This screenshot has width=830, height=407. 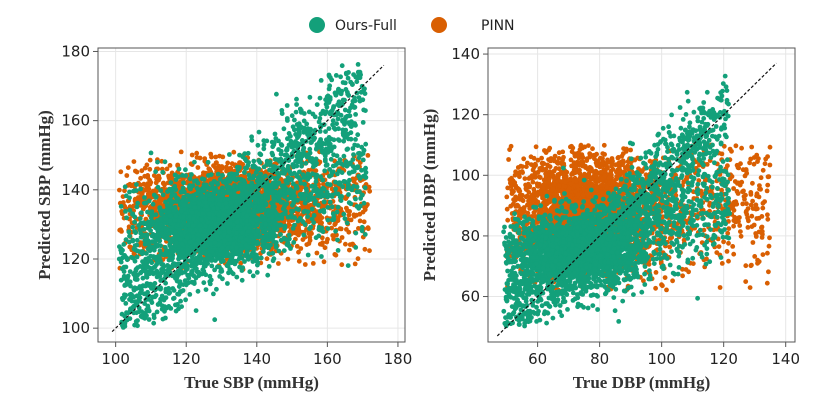 What do you see at coordinates (498, 26) in the screenshot?
I see `legend-label-pinn: PINN` at bounding box center [498, 26].